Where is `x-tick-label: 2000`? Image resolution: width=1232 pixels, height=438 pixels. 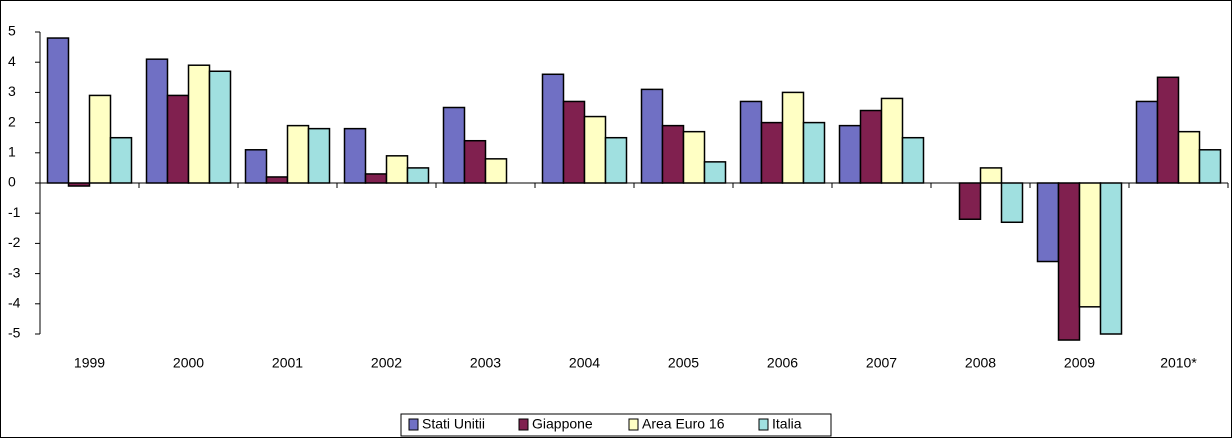 x-tick-label: 2000 is located at coordinates (188, 363).